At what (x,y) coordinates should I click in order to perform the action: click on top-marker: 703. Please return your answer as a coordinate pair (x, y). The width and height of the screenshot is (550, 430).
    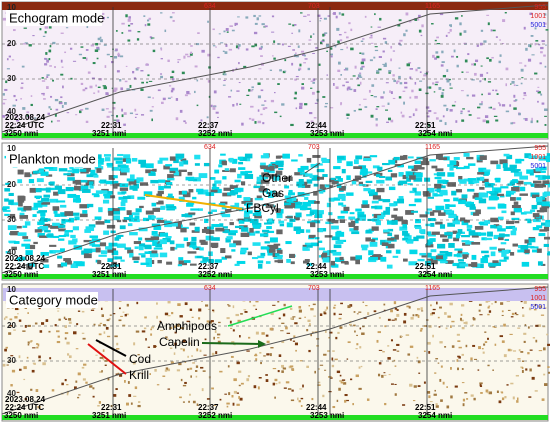
    Looking at the image, I should click on (314, 288).